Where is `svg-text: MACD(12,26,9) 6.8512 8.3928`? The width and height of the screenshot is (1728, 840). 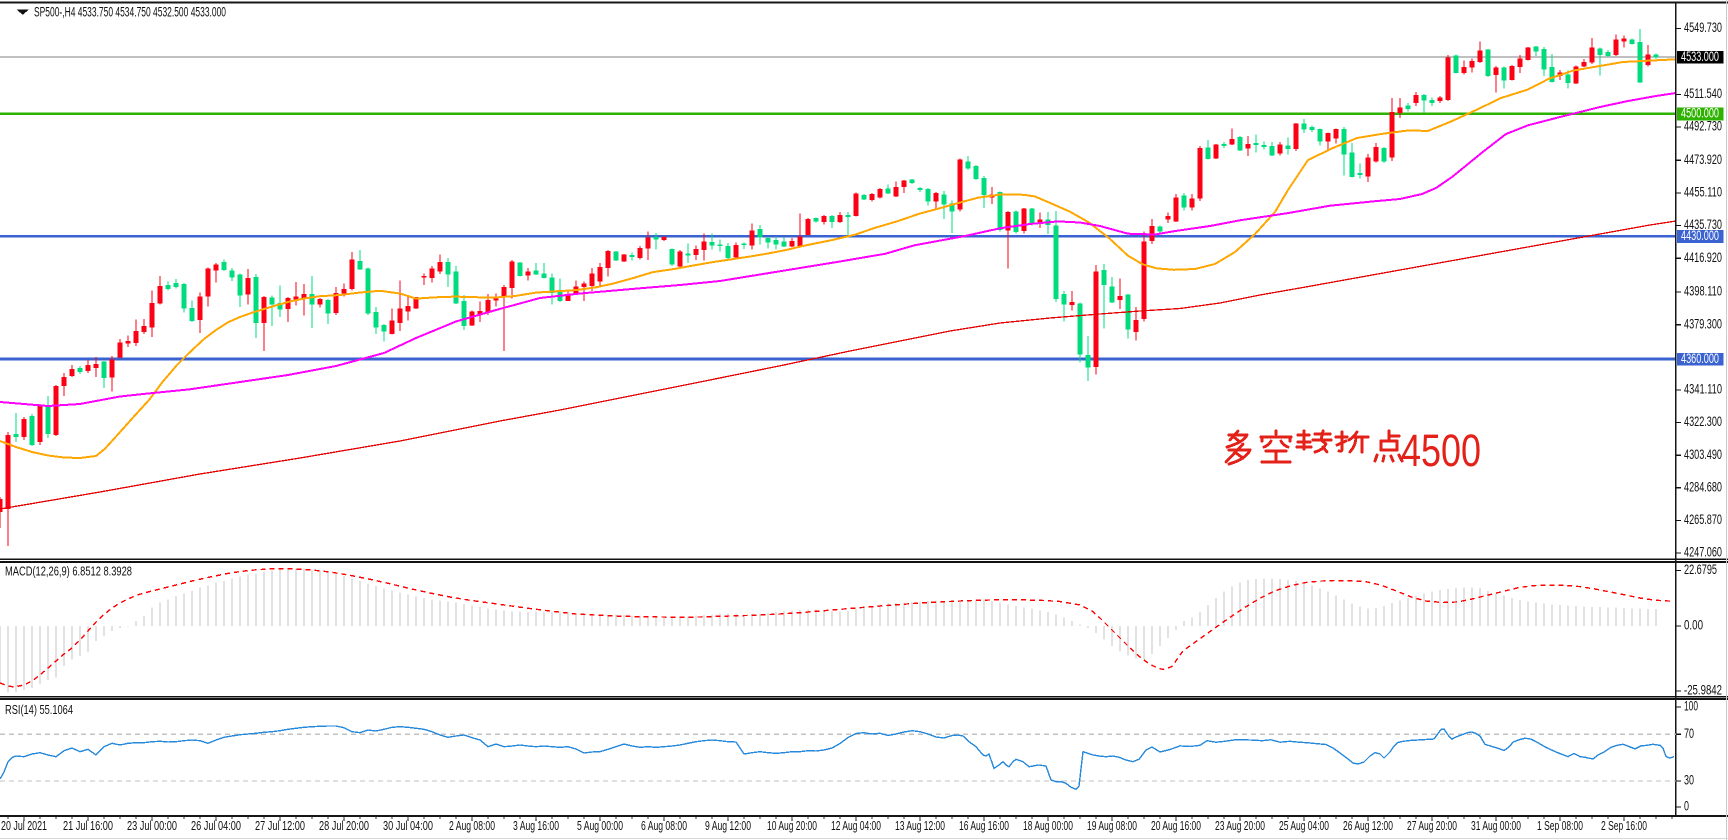 svg-text: MACD(12,26,9) 6.8512 8.3928 is located at coordinates (68, 571).